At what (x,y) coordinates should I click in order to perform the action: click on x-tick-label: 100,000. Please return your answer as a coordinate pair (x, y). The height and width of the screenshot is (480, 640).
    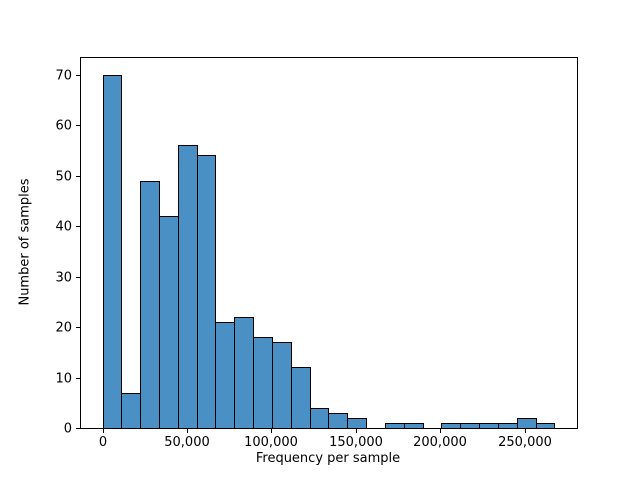
    Looking at the image, I should click on (271, 442).